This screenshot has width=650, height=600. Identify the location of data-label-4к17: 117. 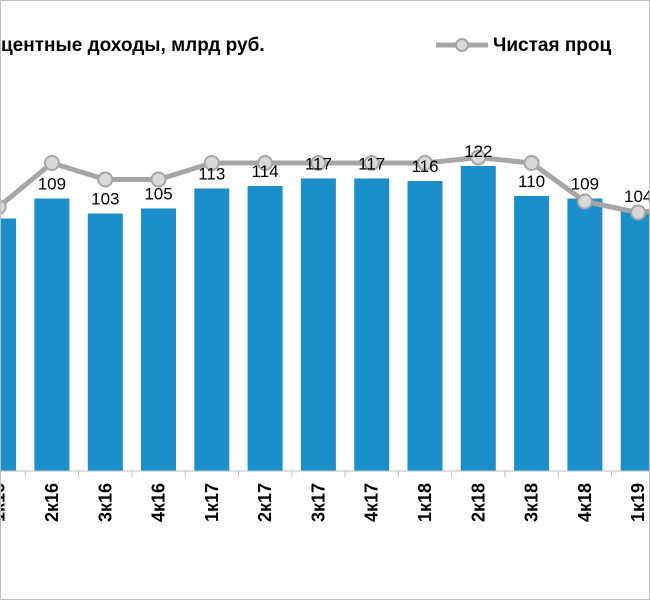
(371, 164).